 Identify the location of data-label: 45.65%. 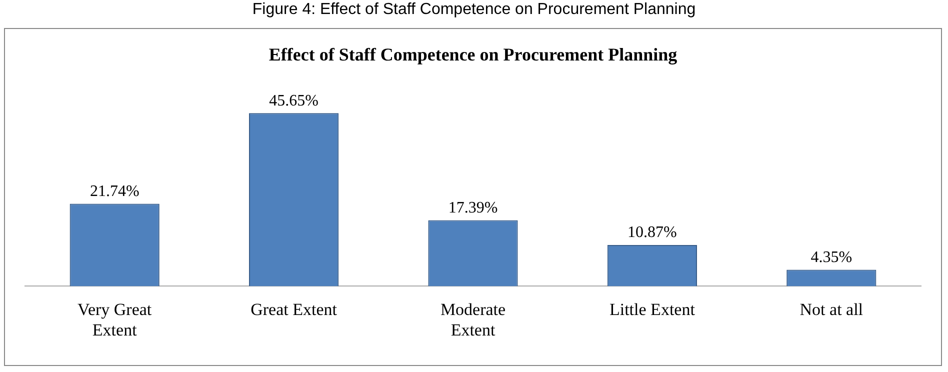
(293, 101).